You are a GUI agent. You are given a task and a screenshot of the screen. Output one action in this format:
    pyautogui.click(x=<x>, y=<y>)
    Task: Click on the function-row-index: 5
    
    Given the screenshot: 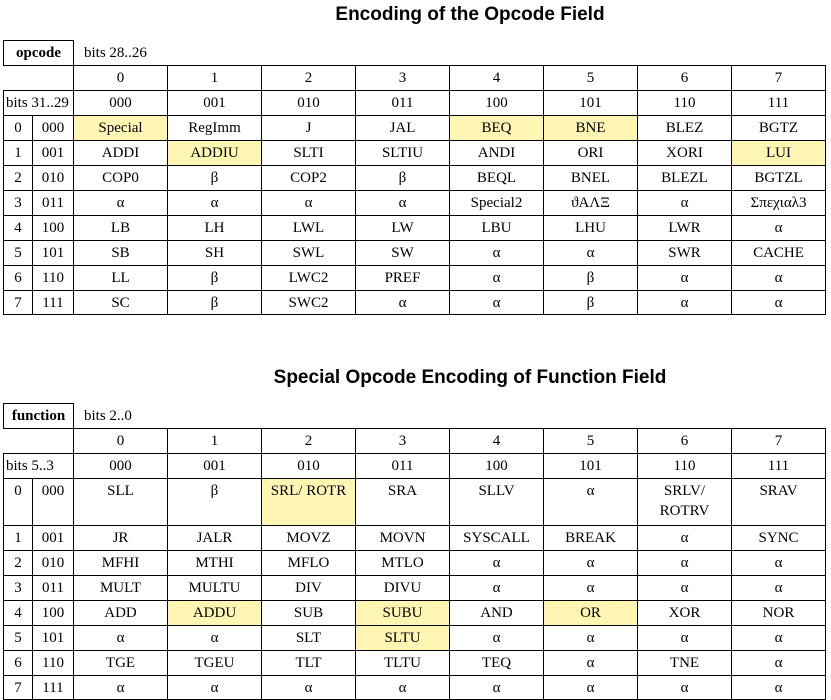 What is the action you would take?
    pyautogui.click(x=18, y=638)
    